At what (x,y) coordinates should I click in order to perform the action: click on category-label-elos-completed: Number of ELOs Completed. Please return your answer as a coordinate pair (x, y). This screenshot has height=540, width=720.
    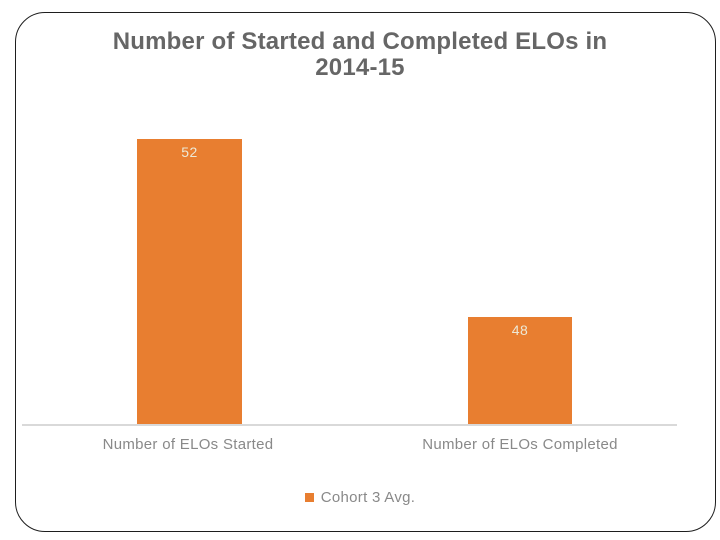
    Looking at the image, I should click on (520, 444).